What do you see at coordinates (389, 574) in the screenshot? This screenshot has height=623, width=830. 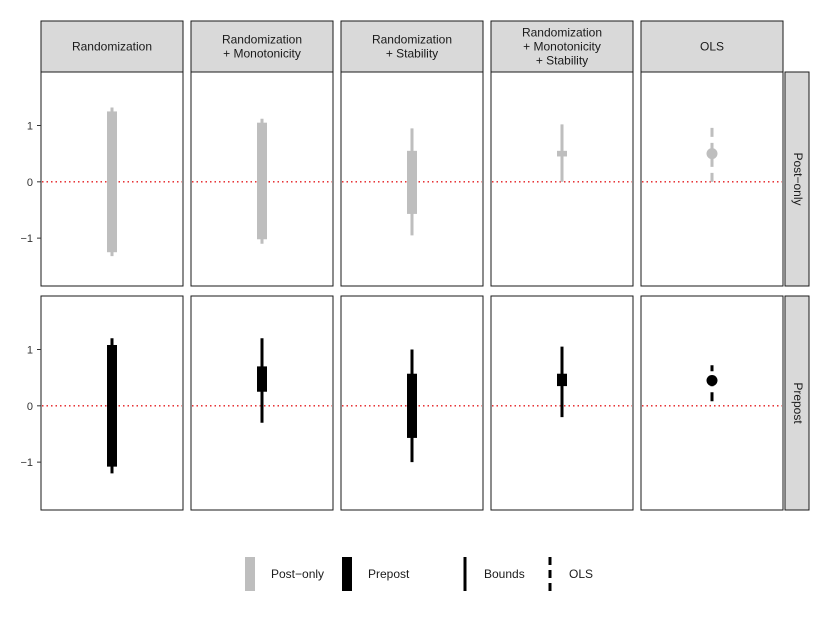 I see `legend-label: Prepost` at bounding box center [389, 574].